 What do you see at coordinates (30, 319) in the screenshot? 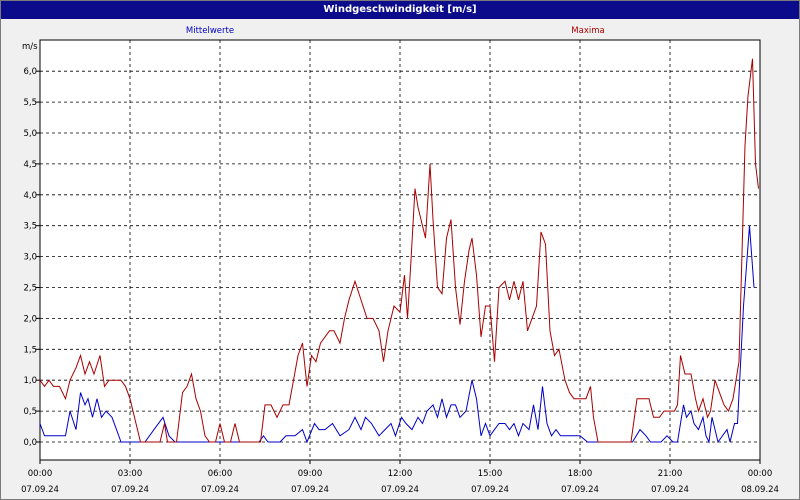
I see `y-tick-label: 2,0` at bounding box center [30, 319].